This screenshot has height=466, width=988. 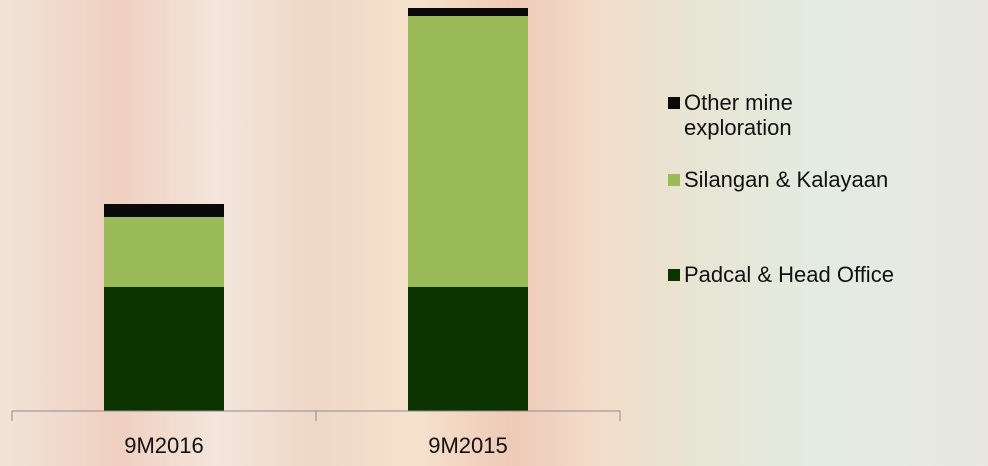 I want to click on legend-item: Padcal & Head Office, so click(x=781, y=274).